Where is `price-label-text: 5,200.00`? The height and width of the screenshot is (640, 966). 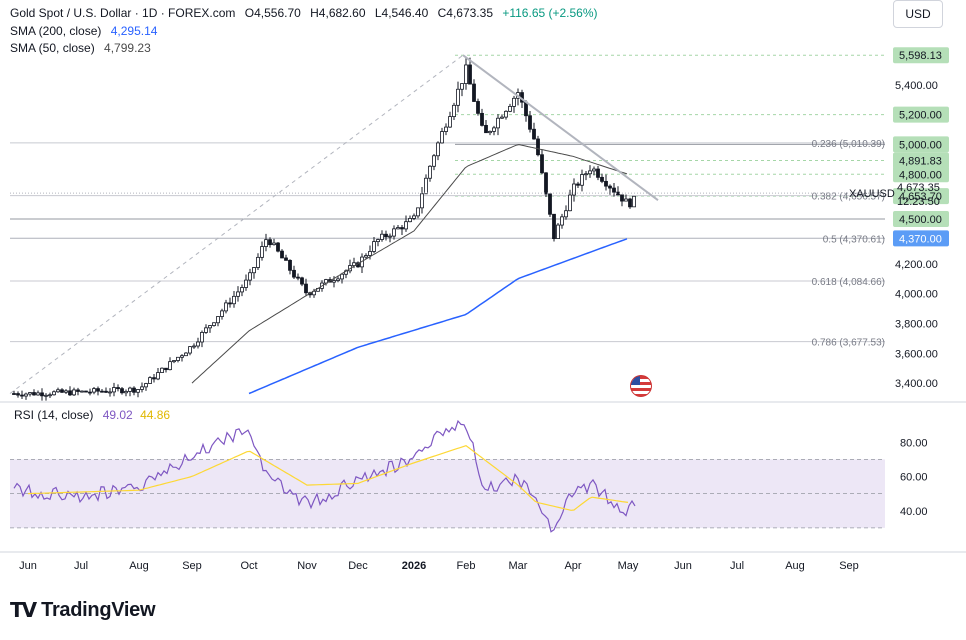
price-label-text: 5,200.00 is located at coordinates (920, 116).